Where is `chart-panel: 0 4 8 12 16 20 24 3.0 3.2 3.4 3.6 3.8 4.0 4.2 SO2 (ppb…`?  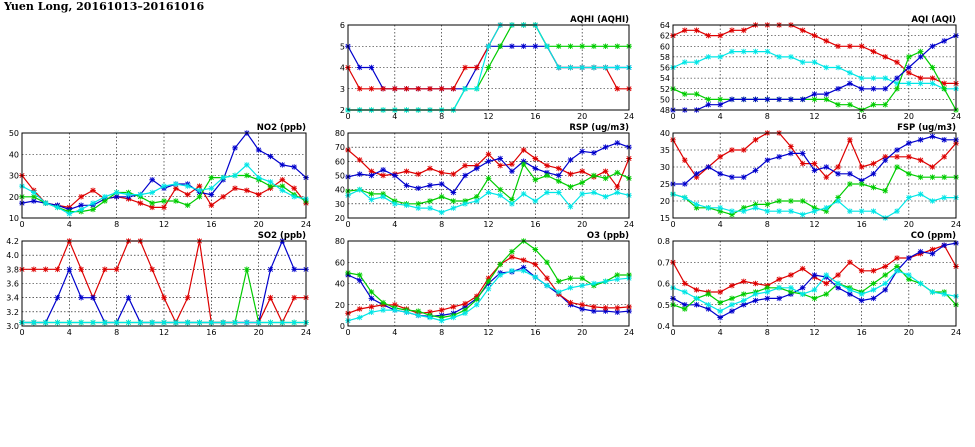 chart-panel: 0 4 8 12 16 20 24 3.0 3.2 3.4 3.6 3.8 4.0 4.2 SO2 (ppb… is located at coordinates (158, 284).